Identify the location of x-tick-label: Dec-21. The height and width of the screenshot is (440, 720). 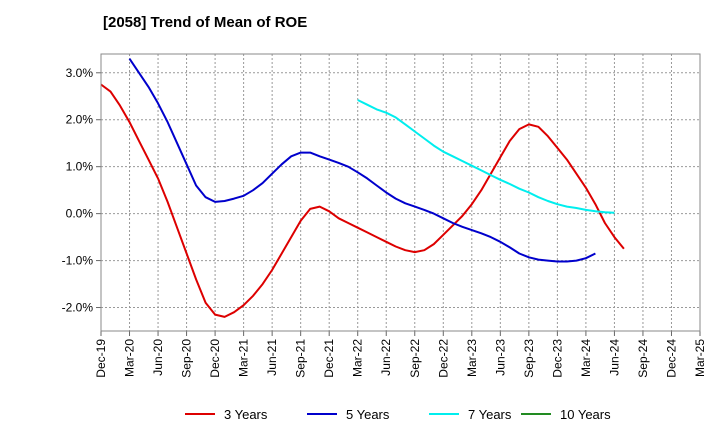
(329, 358).